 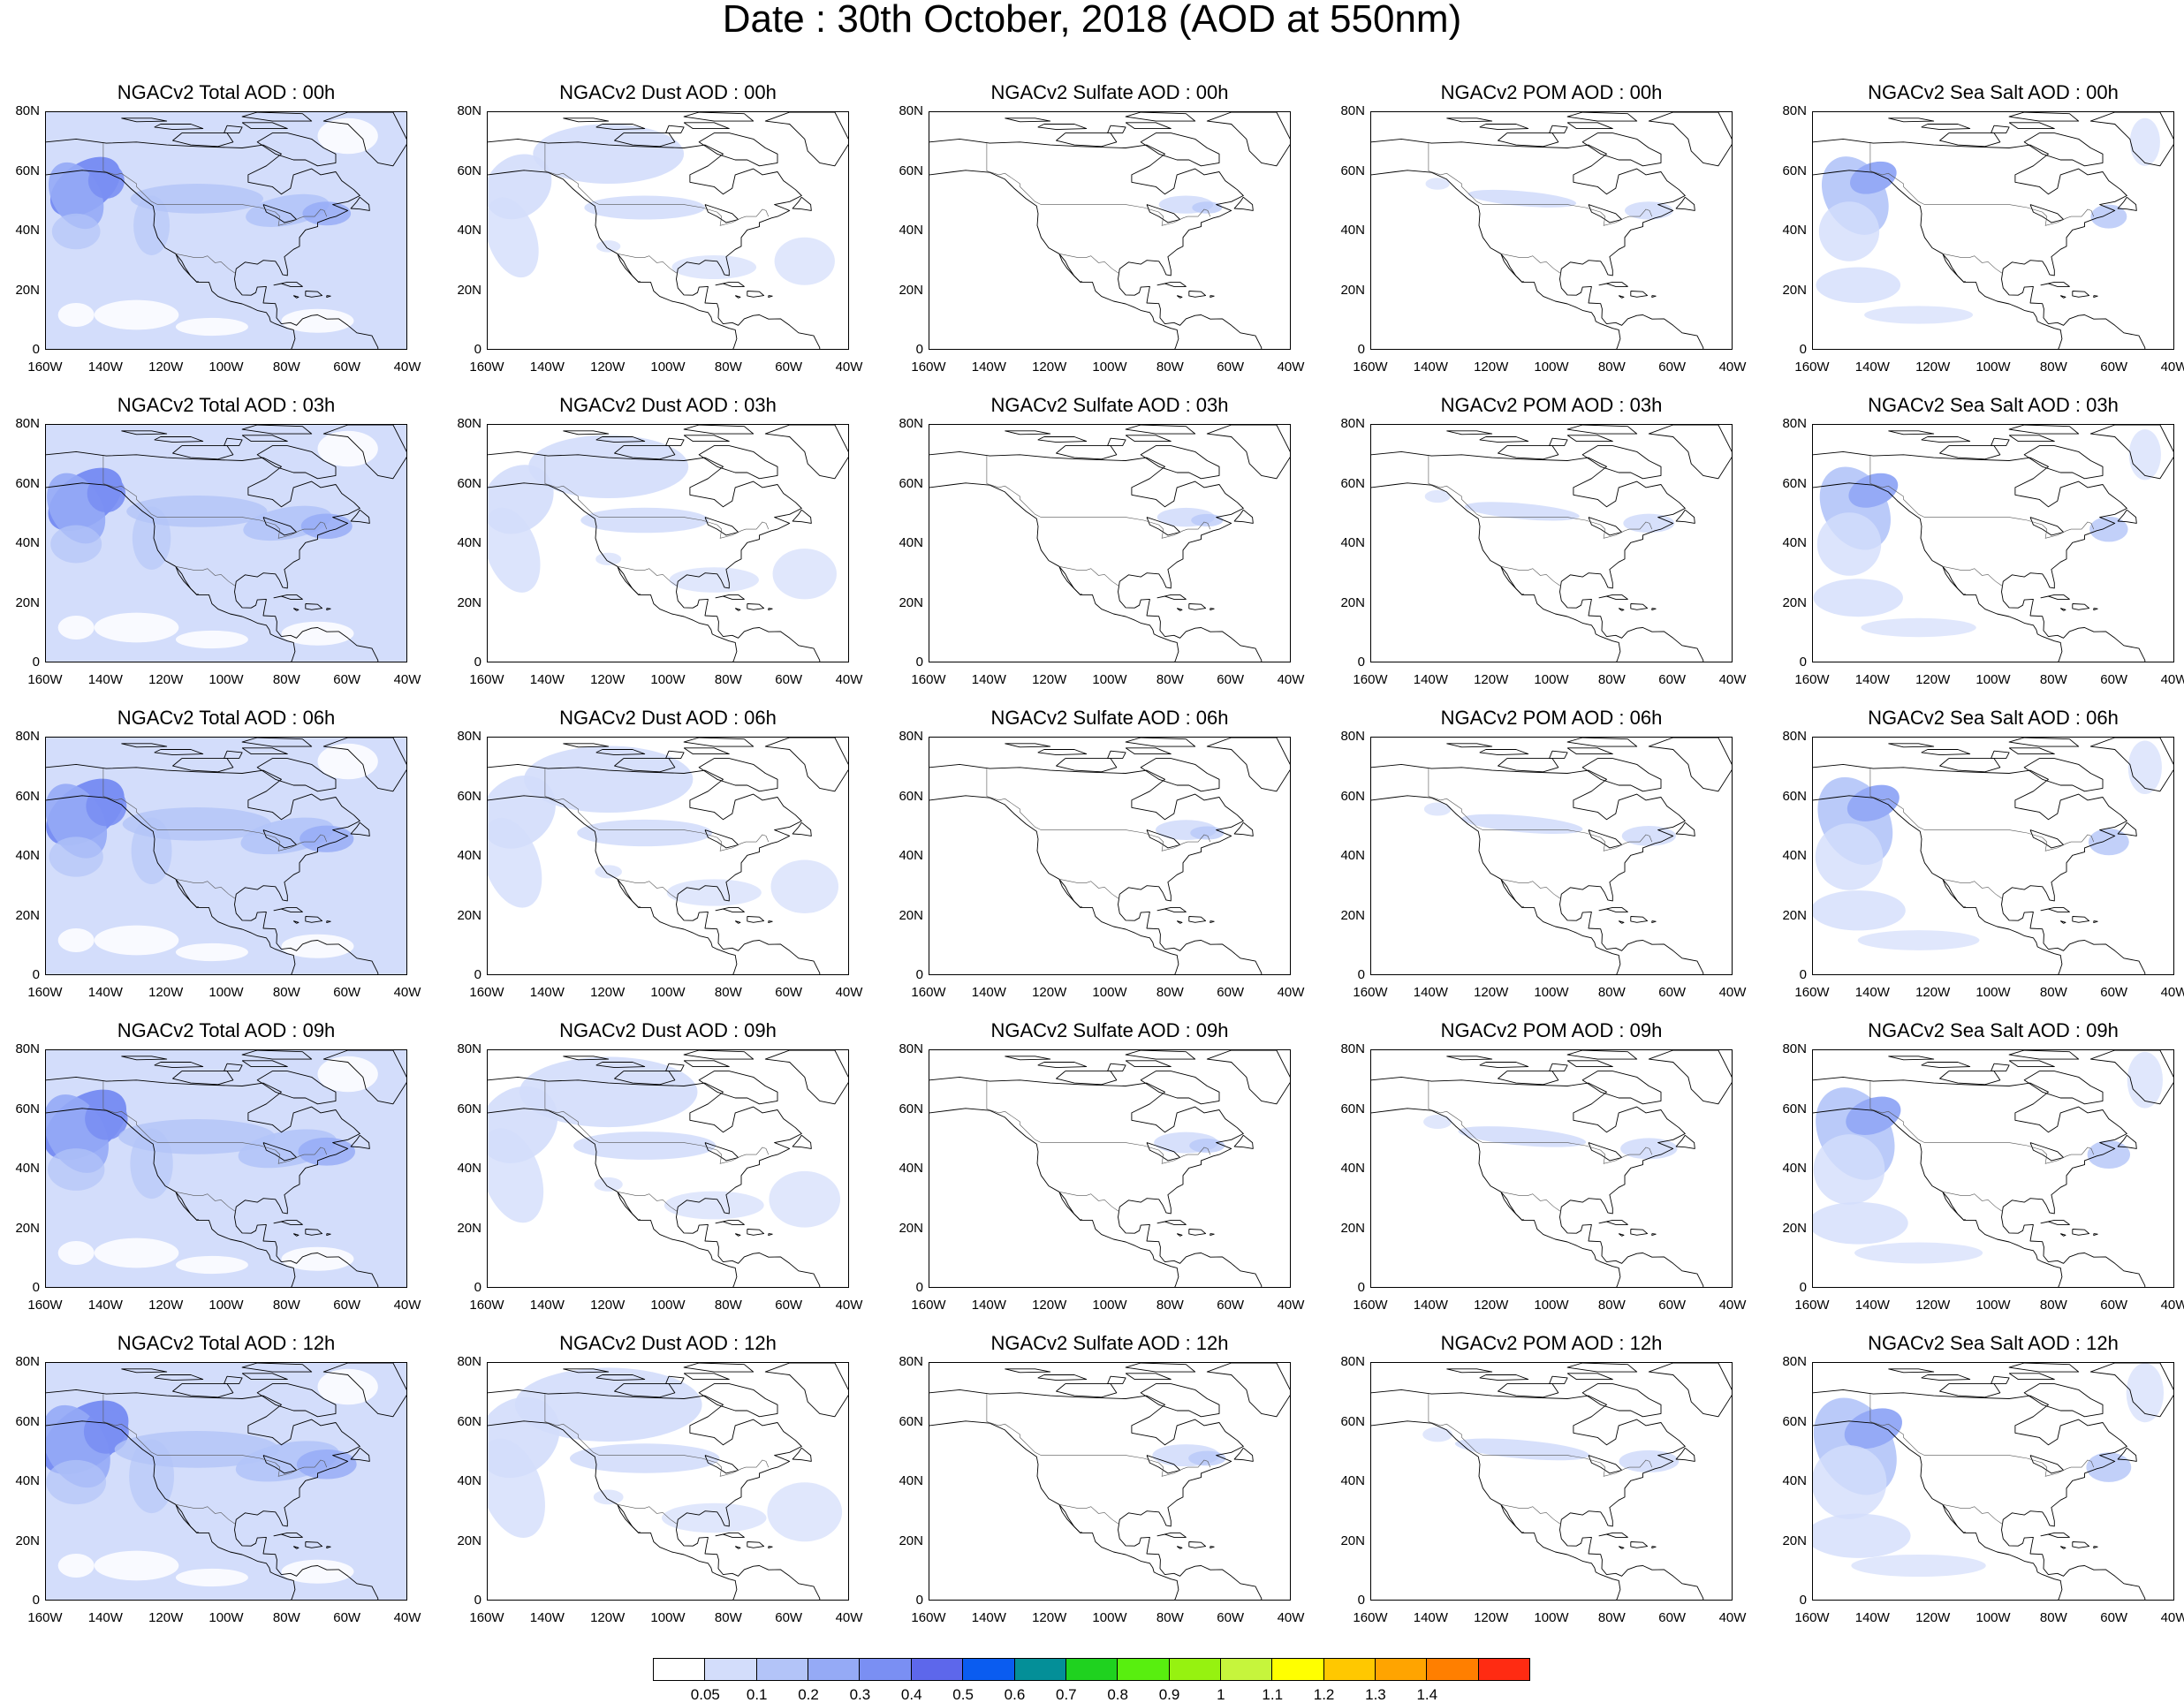 I want to click on colorbar-box, so click(x=988, y=1669).